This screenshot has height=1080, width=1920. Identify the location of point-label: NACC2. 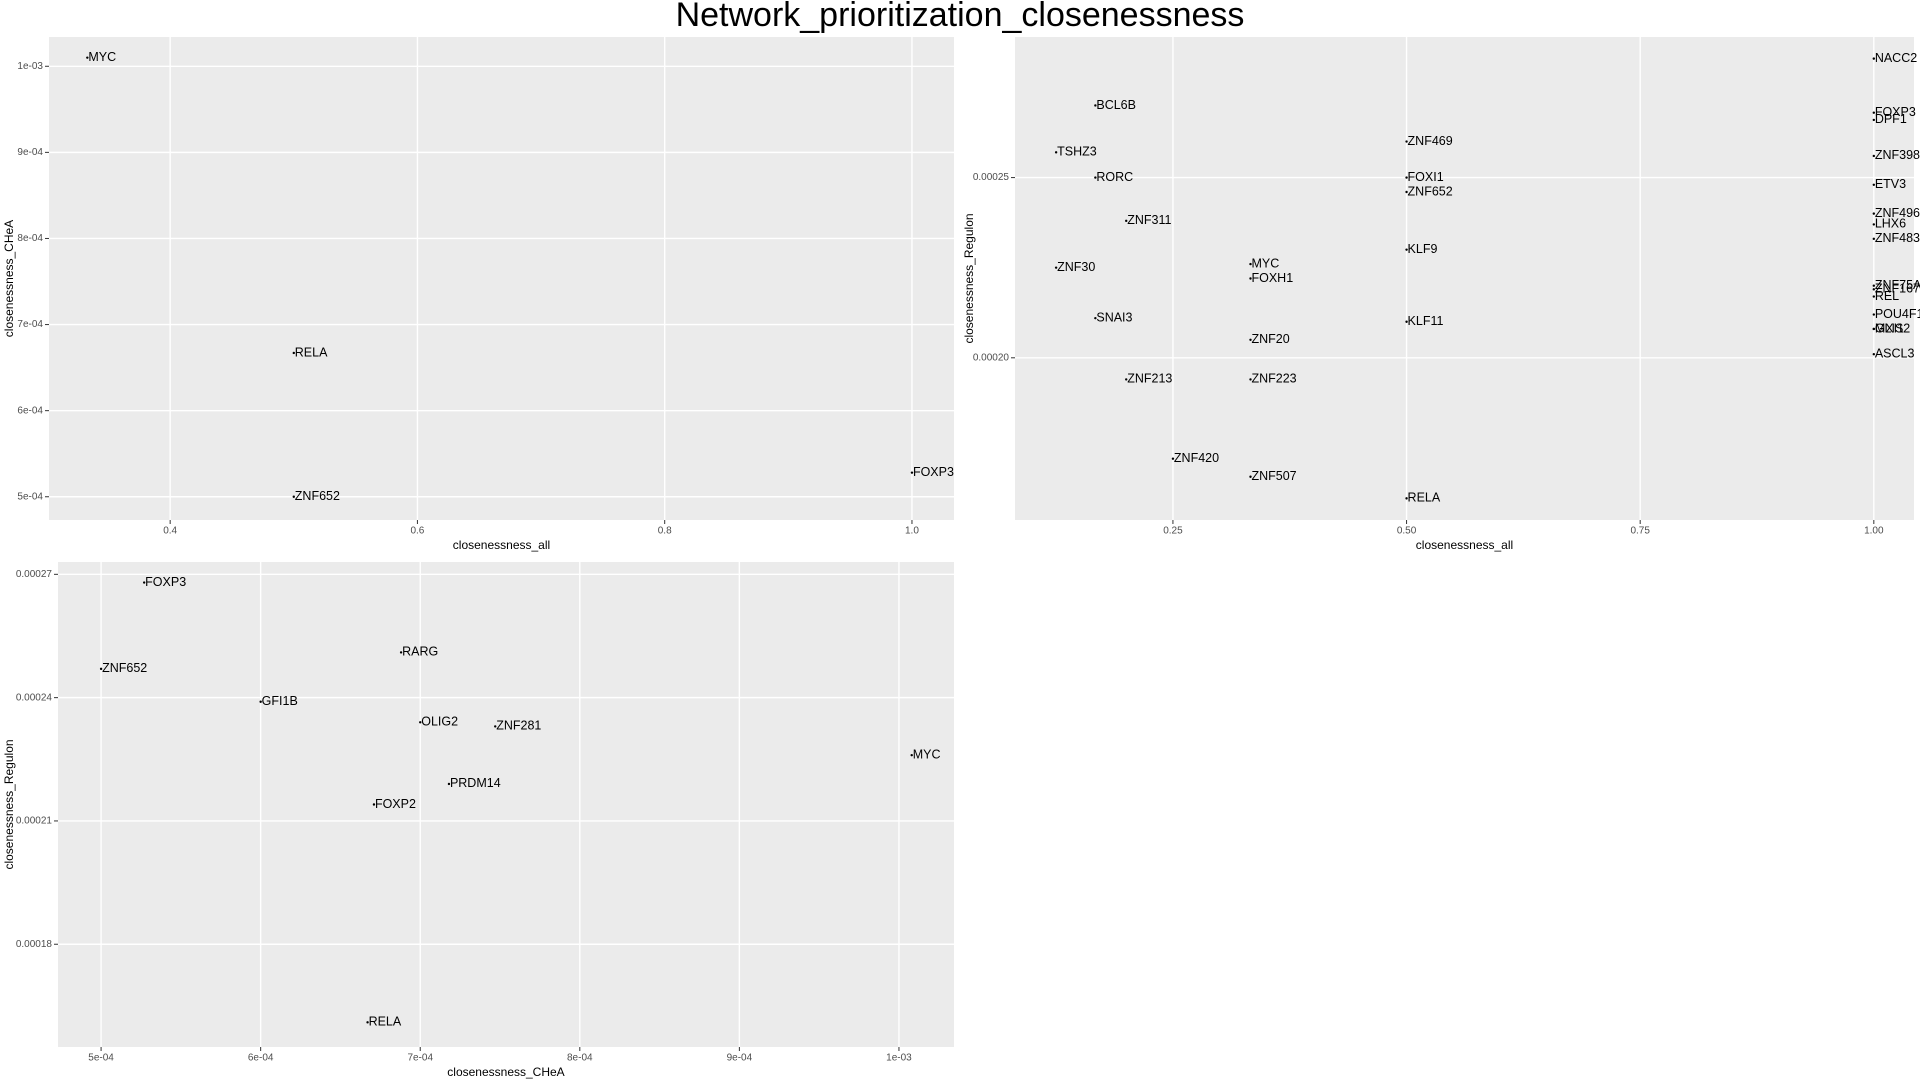
(1896, 58).